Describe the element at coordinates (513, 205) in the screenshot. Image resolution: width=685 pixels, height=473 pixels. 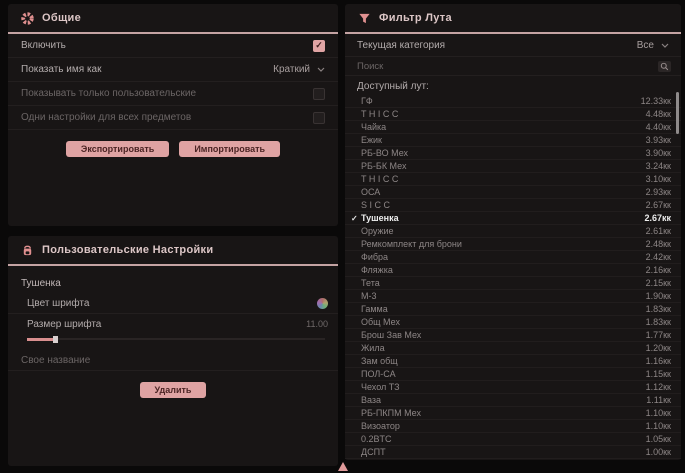
I see `loot-item-row: S I C C 2.67кк` at that location.